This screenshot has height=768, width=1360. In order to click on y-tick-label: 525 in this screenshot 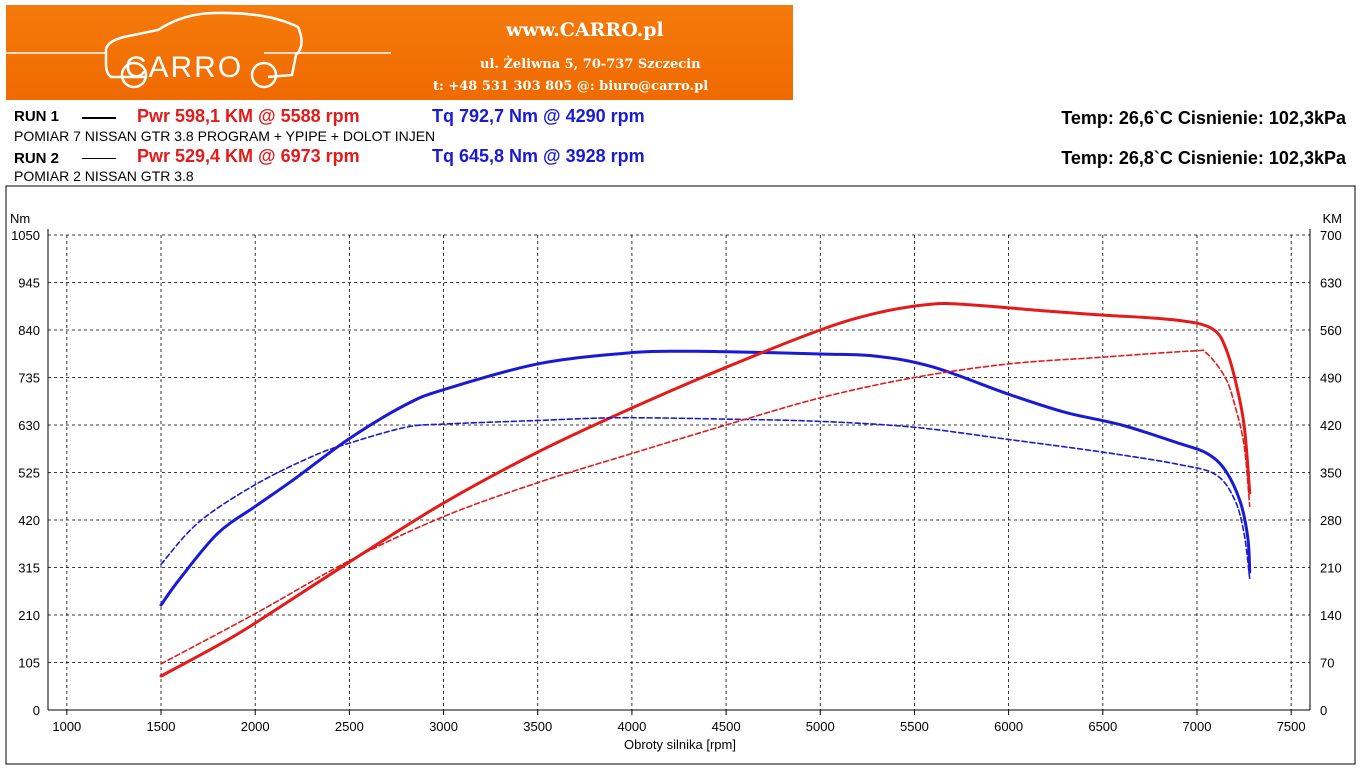, I will do `click(29, 473)`.